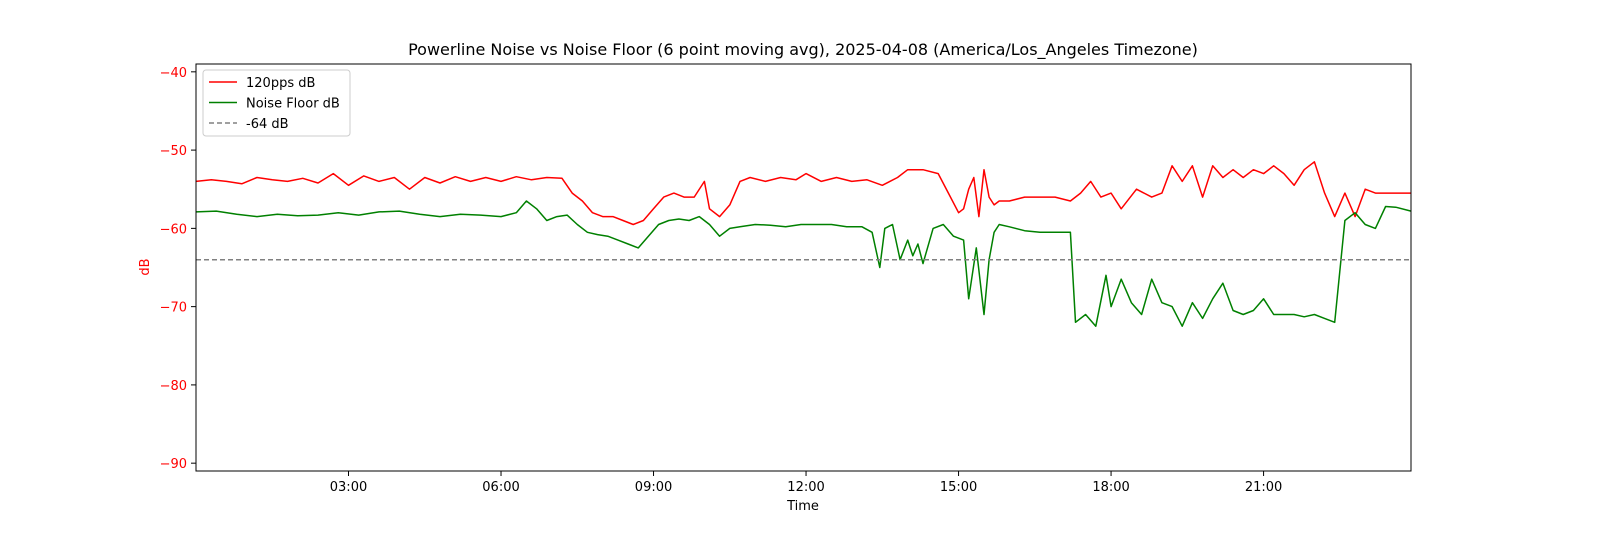 The width and height of the screenshot is (1600, 540). What do you see at coordinates (1263, 487) in the screenshot?
I see `x-tick-label: 21:00` at bounding box center [1263, 487].